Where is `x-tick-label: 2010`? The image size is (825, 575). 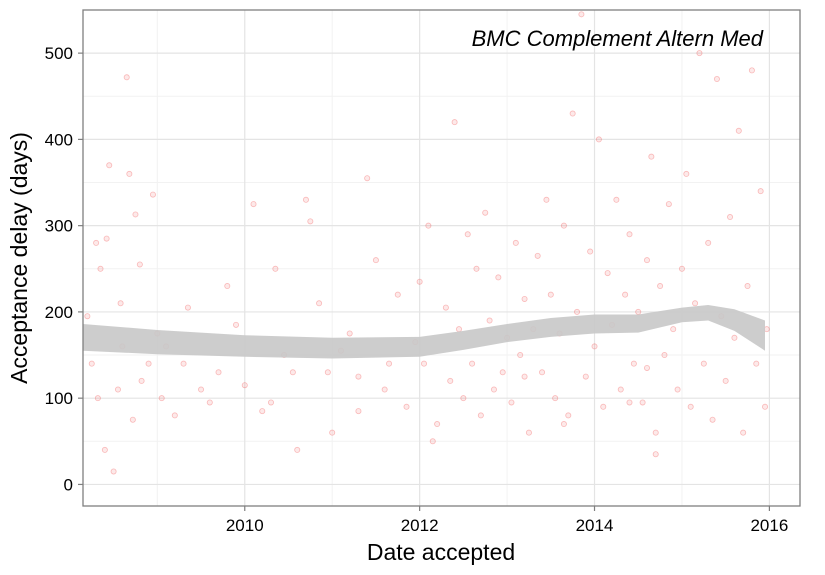 x-tick-label: 2010 is located at coordinates (245, 525).